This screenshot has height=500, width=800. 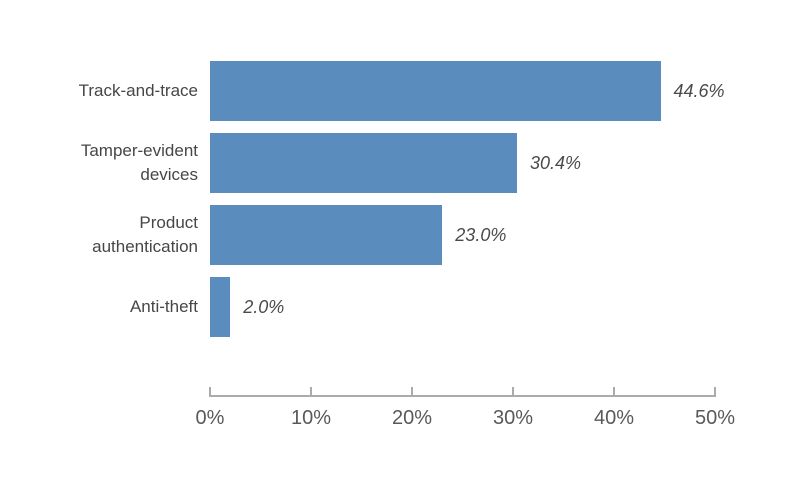 What do you see at coordinates (435, 91) in the screenshot?
I see `bar-track-and-trace` at bounding box center [435, 91].